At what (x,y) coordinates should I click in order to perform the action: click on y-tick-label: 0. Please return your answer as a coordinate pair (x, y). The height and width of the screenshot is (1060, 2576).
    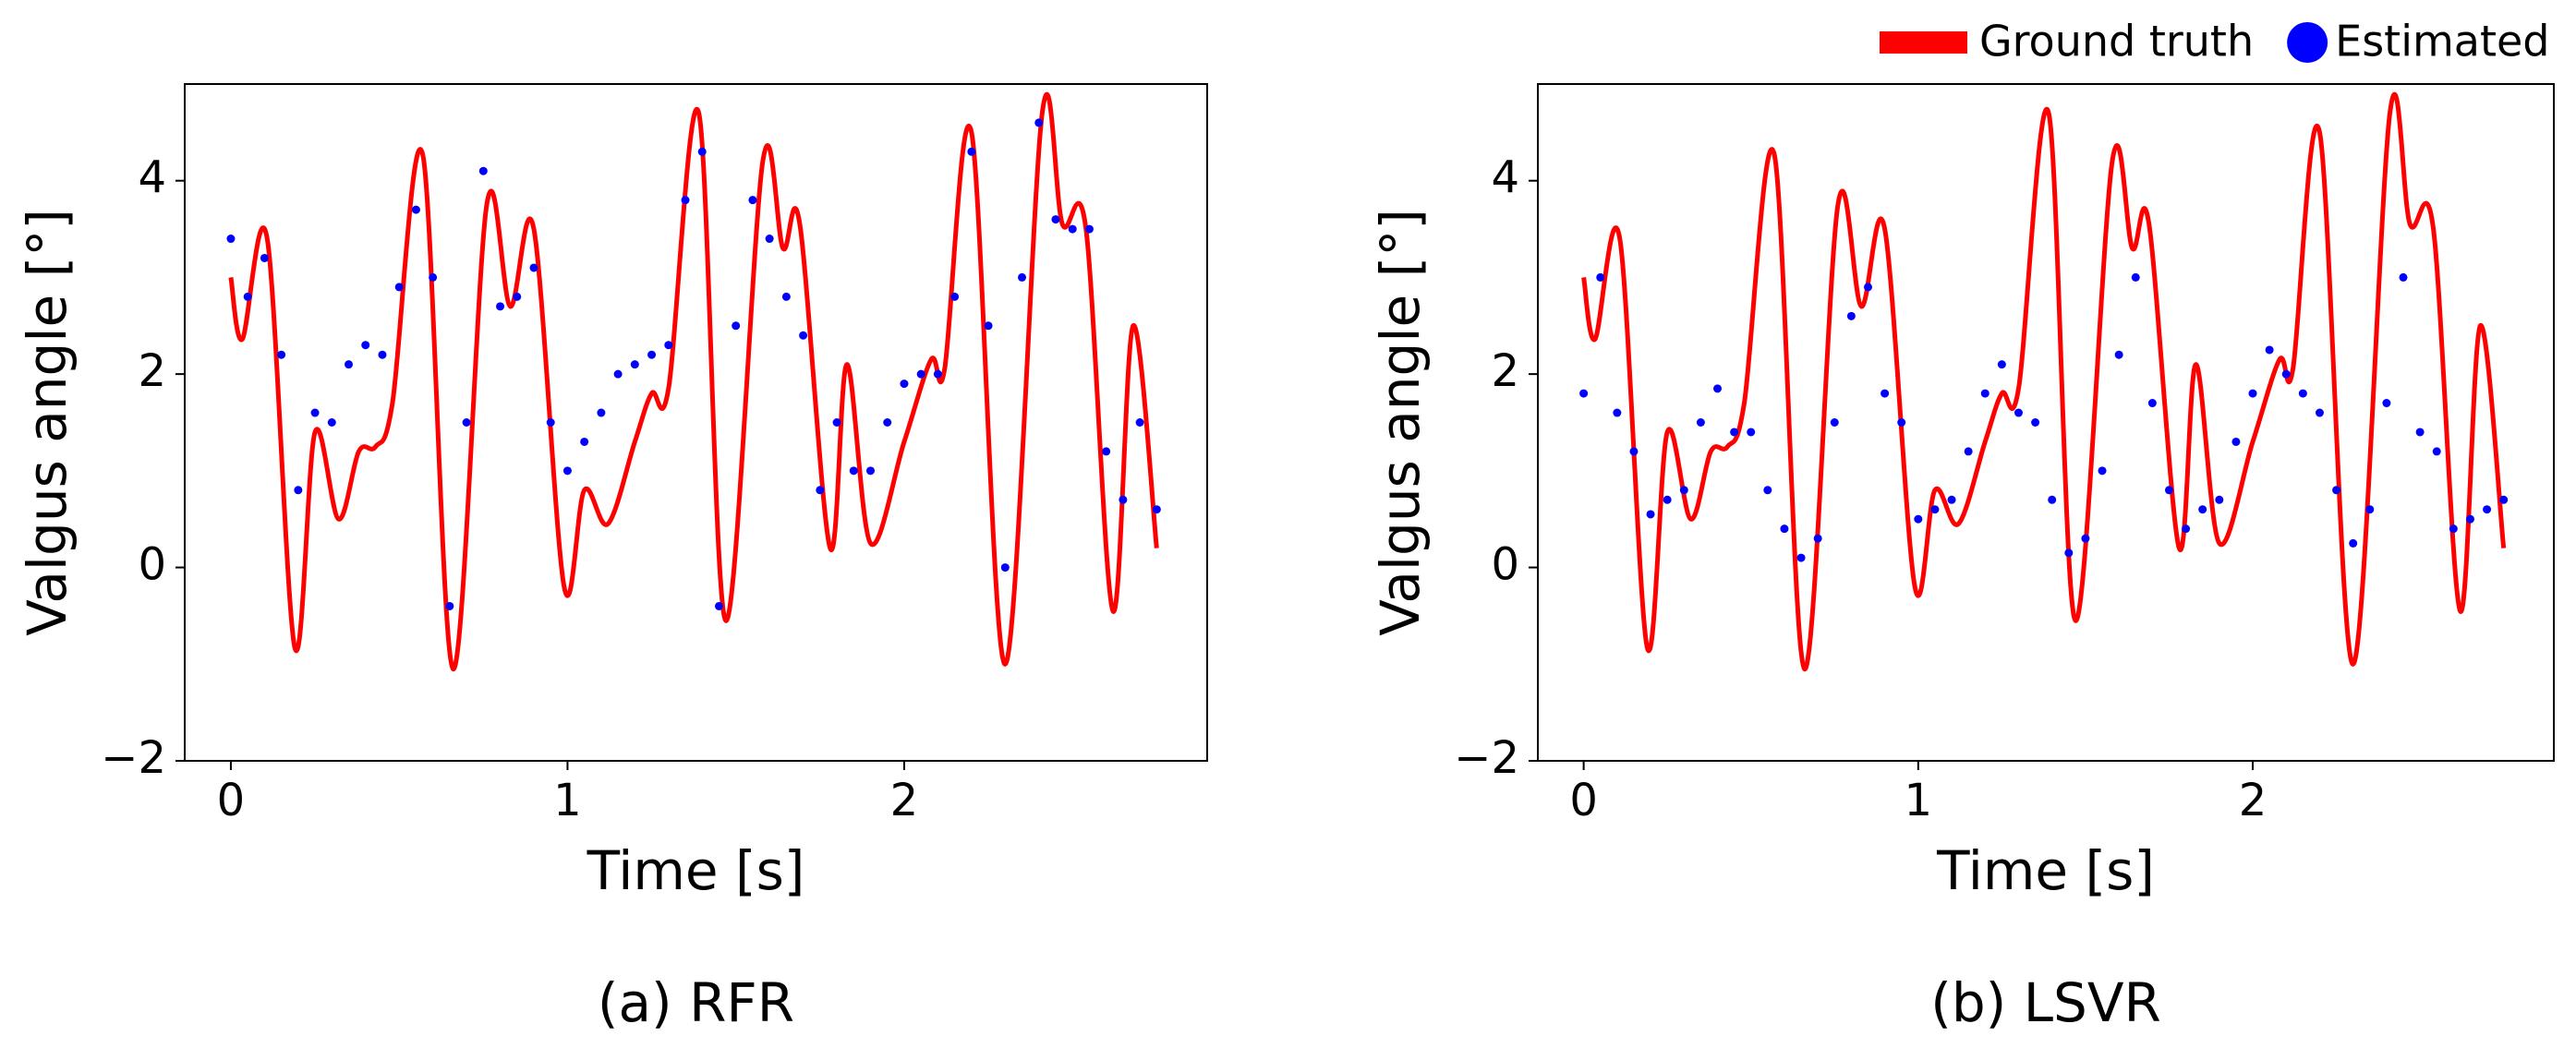
    Looking at the image, I should click on (1505, 565).